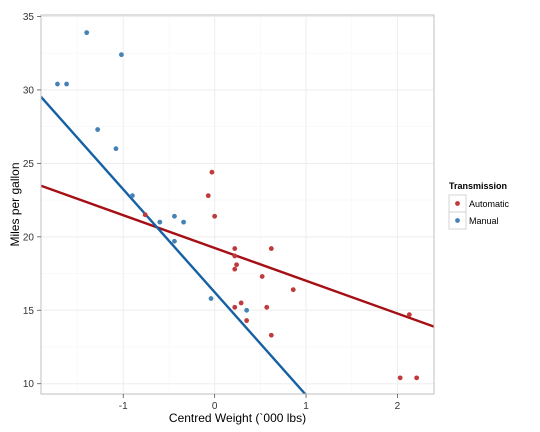 This screenshot has height=432, width=540. What do you see at coordinates (237, 418) in the screenshot?
I see `x-axis-title: Centred Weight (`000 lbs)` at bounding box center [237, 418].